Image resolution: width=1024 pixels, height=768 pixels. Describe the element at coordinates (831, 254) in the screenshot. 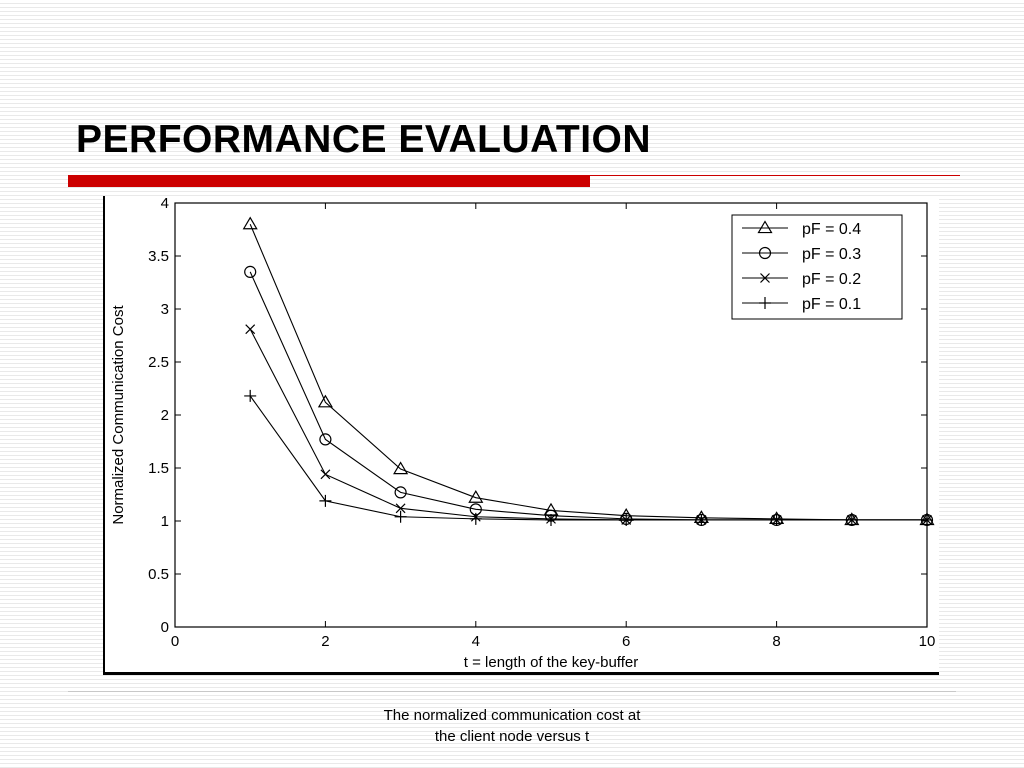

I see `legend-label: pF = 0.3` at that location.